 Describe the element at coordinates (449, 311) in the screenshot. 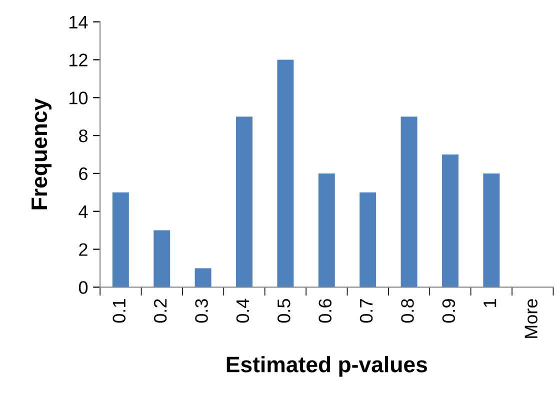

I see `x-tick-label: 0.9` at that location.